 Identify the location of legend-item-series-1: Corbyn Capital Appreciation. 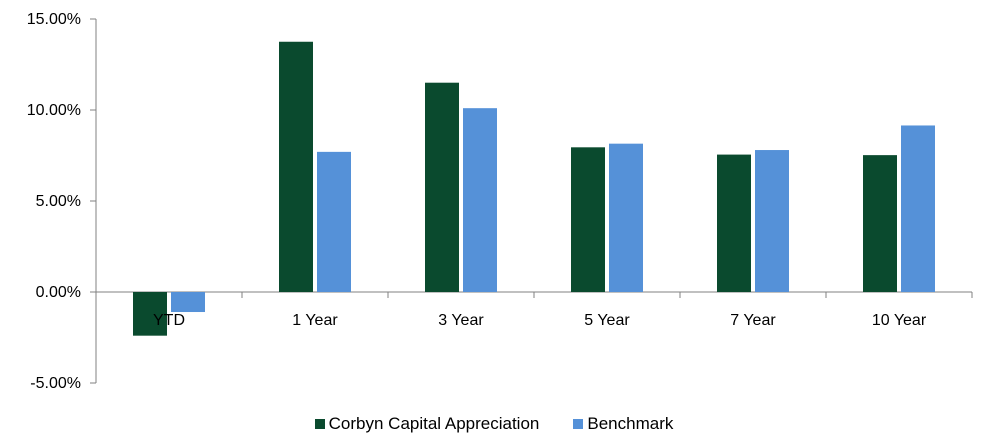
(427, 424).